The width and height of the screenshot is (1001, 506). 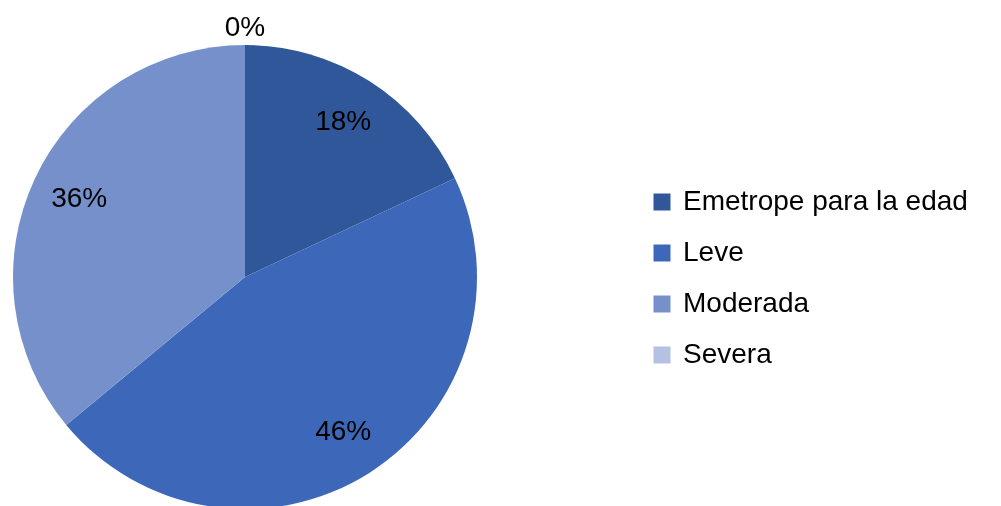 I want to click on data-label: 36%, so click(x=79, y=197).